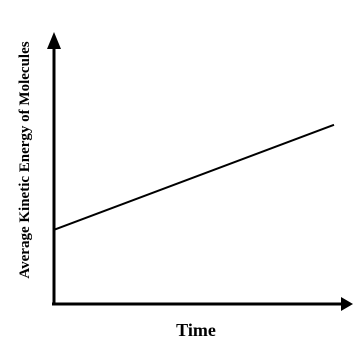  Describe the element at coordinates (347, 304) in the screenshot. I see `x-axis-arrow-icon` at that location.